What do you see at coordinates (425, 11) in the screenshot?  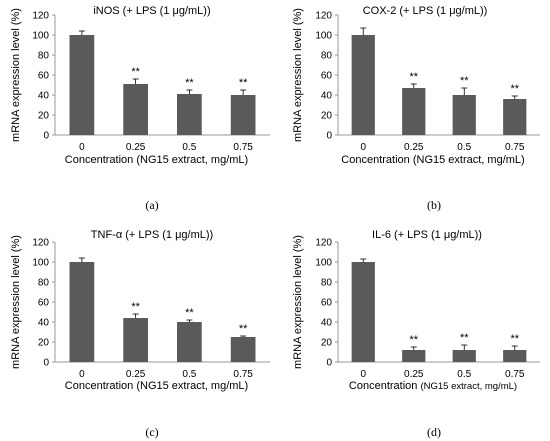 I see `chart-title: COX-2 (+ LPS (1 μg/mL))` at bounding box center [425, 11].